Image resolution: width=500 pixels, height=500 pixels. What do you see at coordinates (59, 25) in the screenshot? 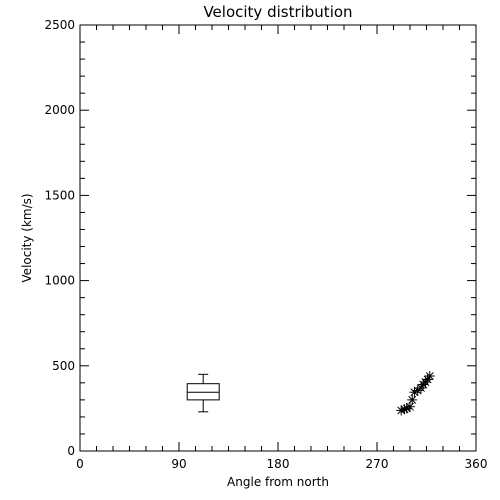
I see `y-tick-label: 2500` at bounding box center [59, 25].